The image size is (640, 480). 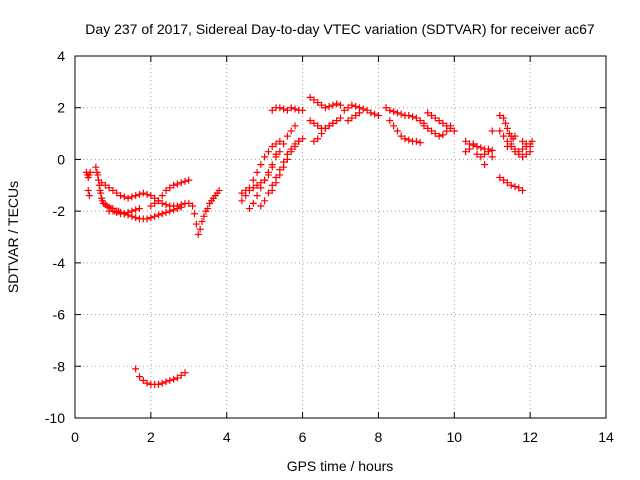 I want to click on y-tick-label: -2, so click(x=59, y=211).